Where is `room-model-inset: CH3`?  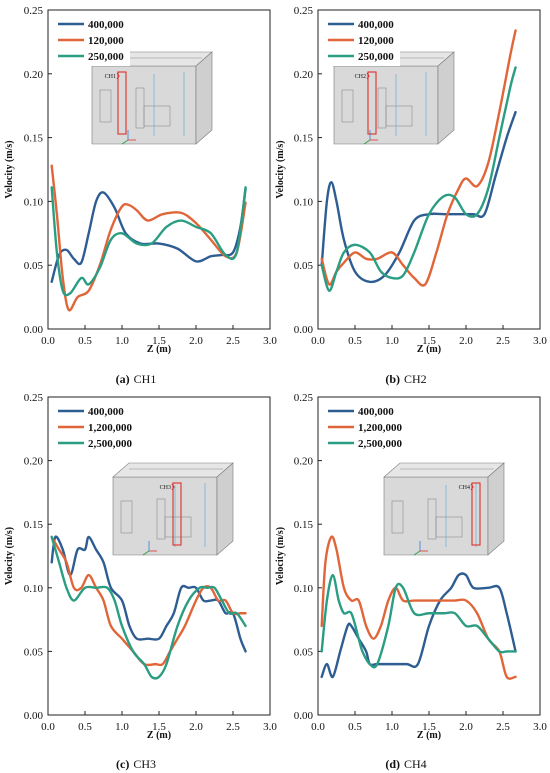 room-model-inset: CH3 is located at coordinates (173, 509).